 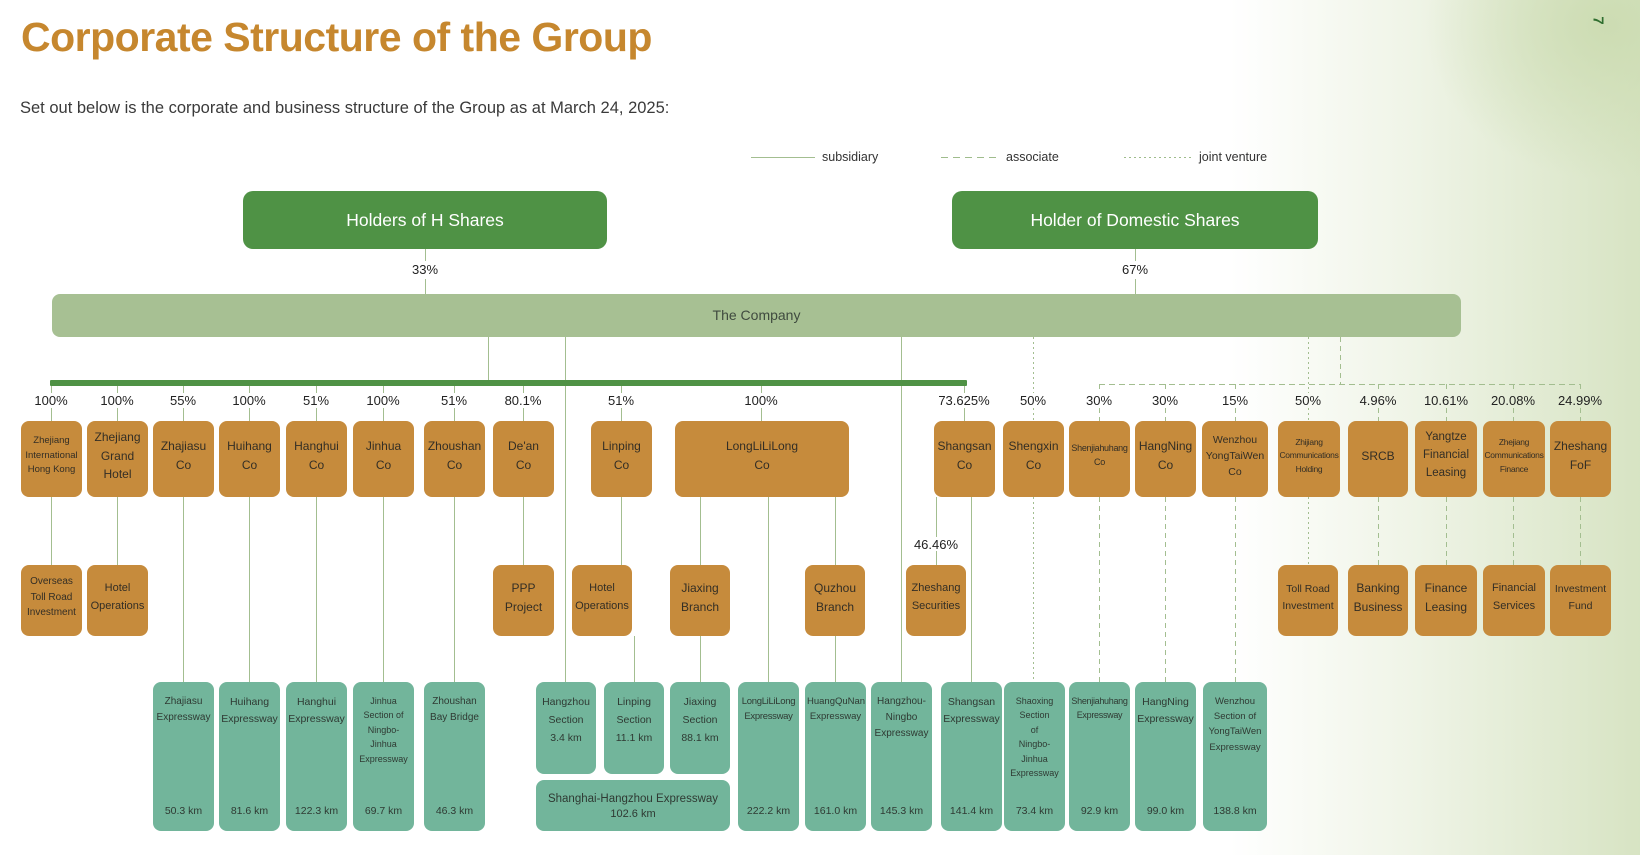 What do you see at coordinates (1446, 597) in the screenshot?
I see `finance-leasing-label: Finance Leasing` at bounding box center [1446, 597].